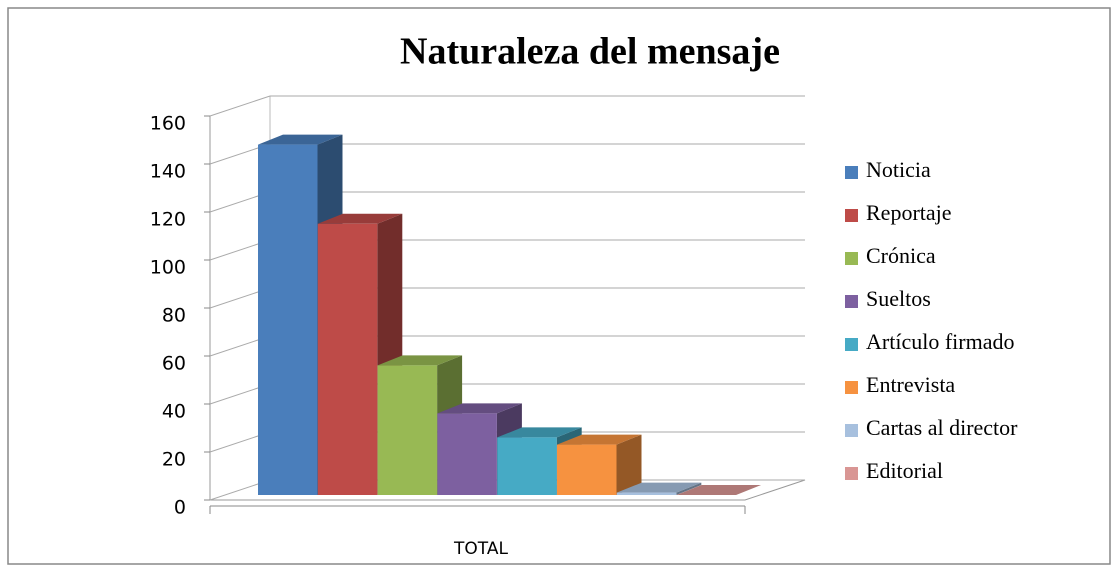 The height and width of the screenshot is (570, 1119). I want to click on y-tick-label: 100, so click(168, 268).